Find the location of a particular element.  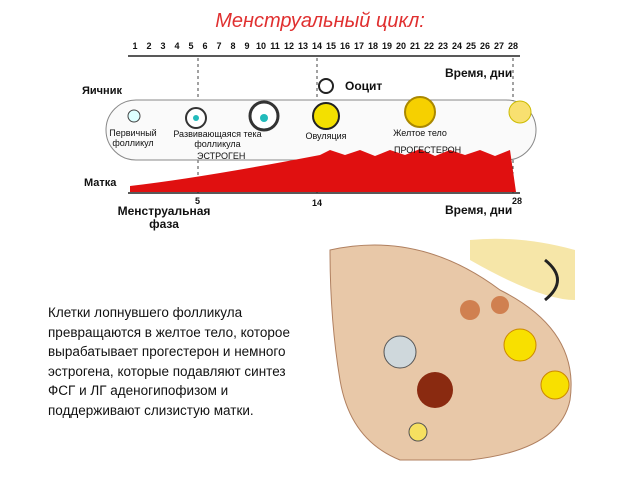

day-number: 12 is located at coordinates (288, 46).